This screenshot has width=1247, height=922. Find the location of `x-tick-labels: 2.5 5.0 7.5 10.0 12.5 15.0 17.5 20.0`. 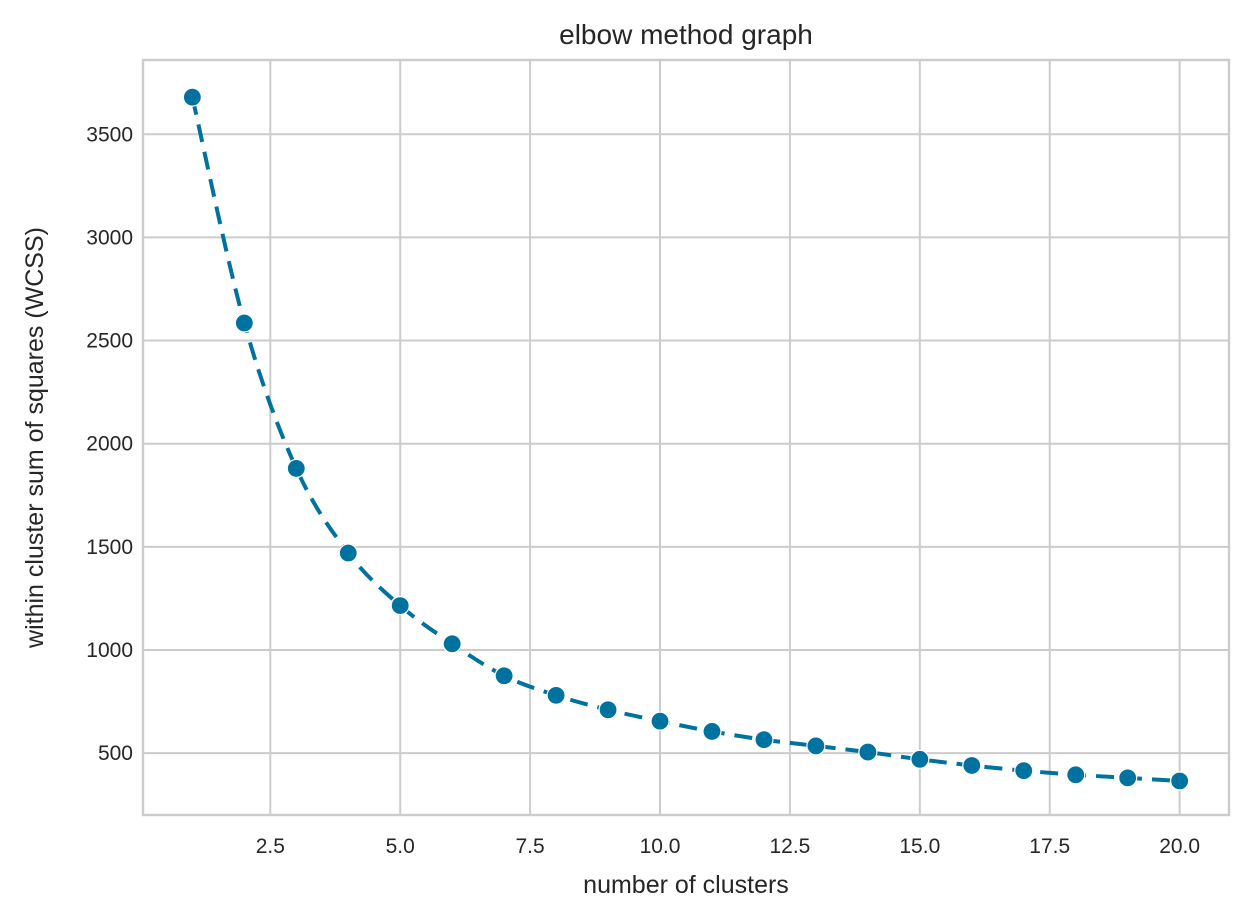

x-tick-labels: 2.5 5.0 7.5 10.0 12.5 15.0 17.5 20.0 is located at coordinates (728, 846).